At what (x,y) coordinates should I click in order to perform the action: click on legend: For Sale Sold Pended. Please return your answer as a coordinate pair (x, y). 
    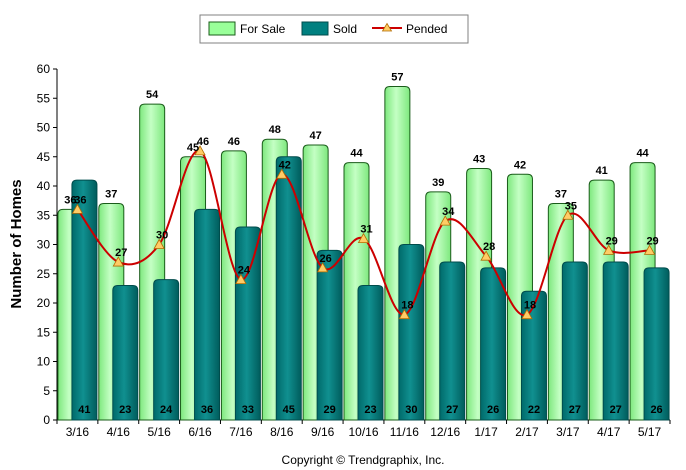
    Looking at the image, I should click on (334, 29).